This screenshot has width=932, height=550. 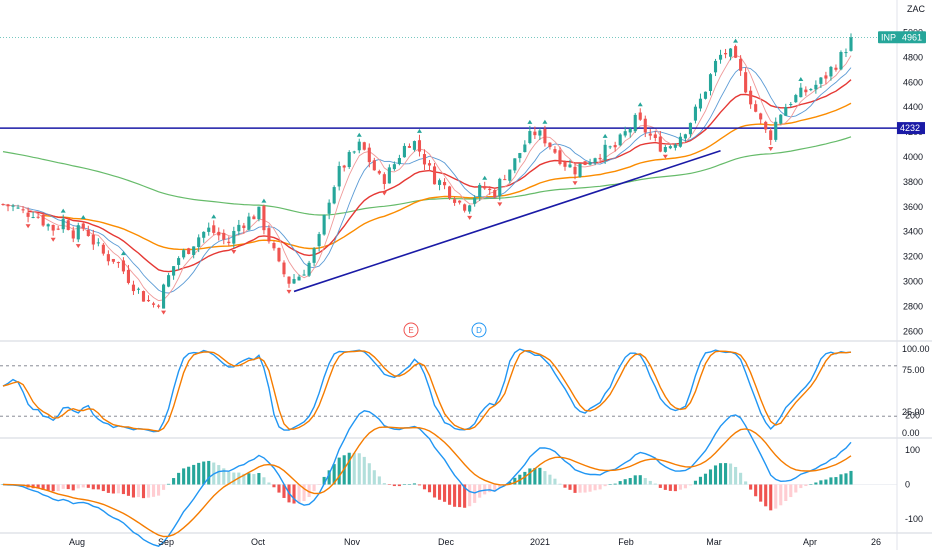 I want to click on x-tick-label: 2021, so click(x=540, y=542).